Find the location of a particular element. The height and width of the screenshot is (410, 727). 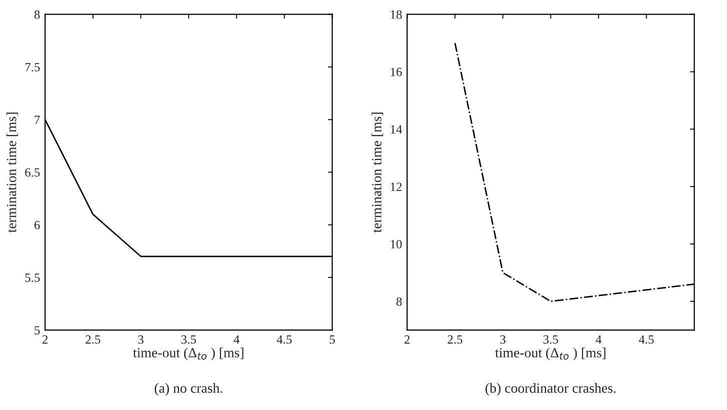

text: (b) coordinator crashes. is located at coordinates (551, 389).